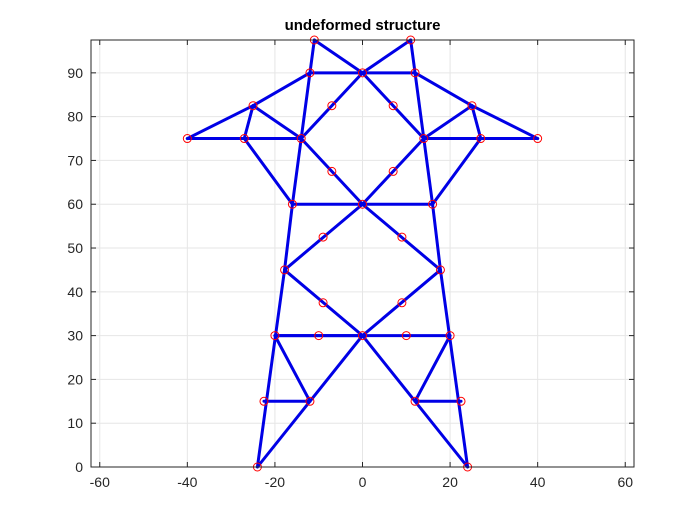 The height and width of the screenshot is (530, 700). I want to click on x-tick-label: 60, so click(625, 482).